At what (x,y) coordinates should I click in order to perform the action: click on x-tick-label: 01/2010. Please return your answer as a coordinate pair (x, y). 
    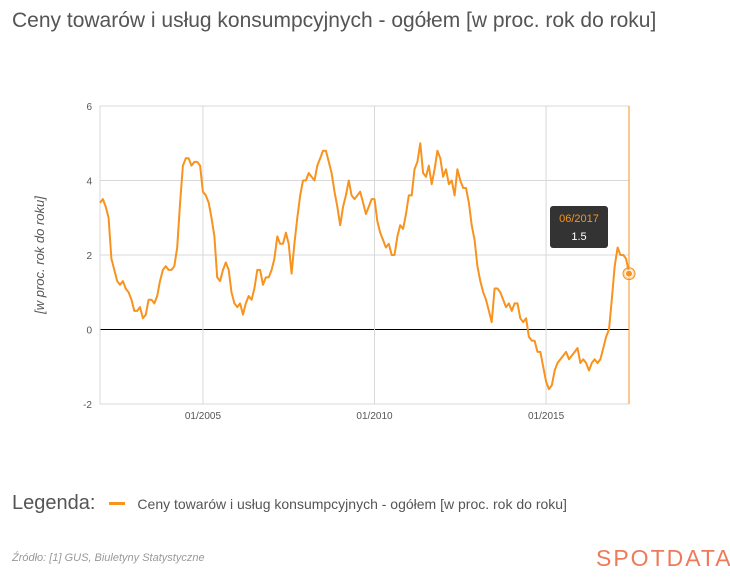
    Looking at the image, I should click on (374, 416).